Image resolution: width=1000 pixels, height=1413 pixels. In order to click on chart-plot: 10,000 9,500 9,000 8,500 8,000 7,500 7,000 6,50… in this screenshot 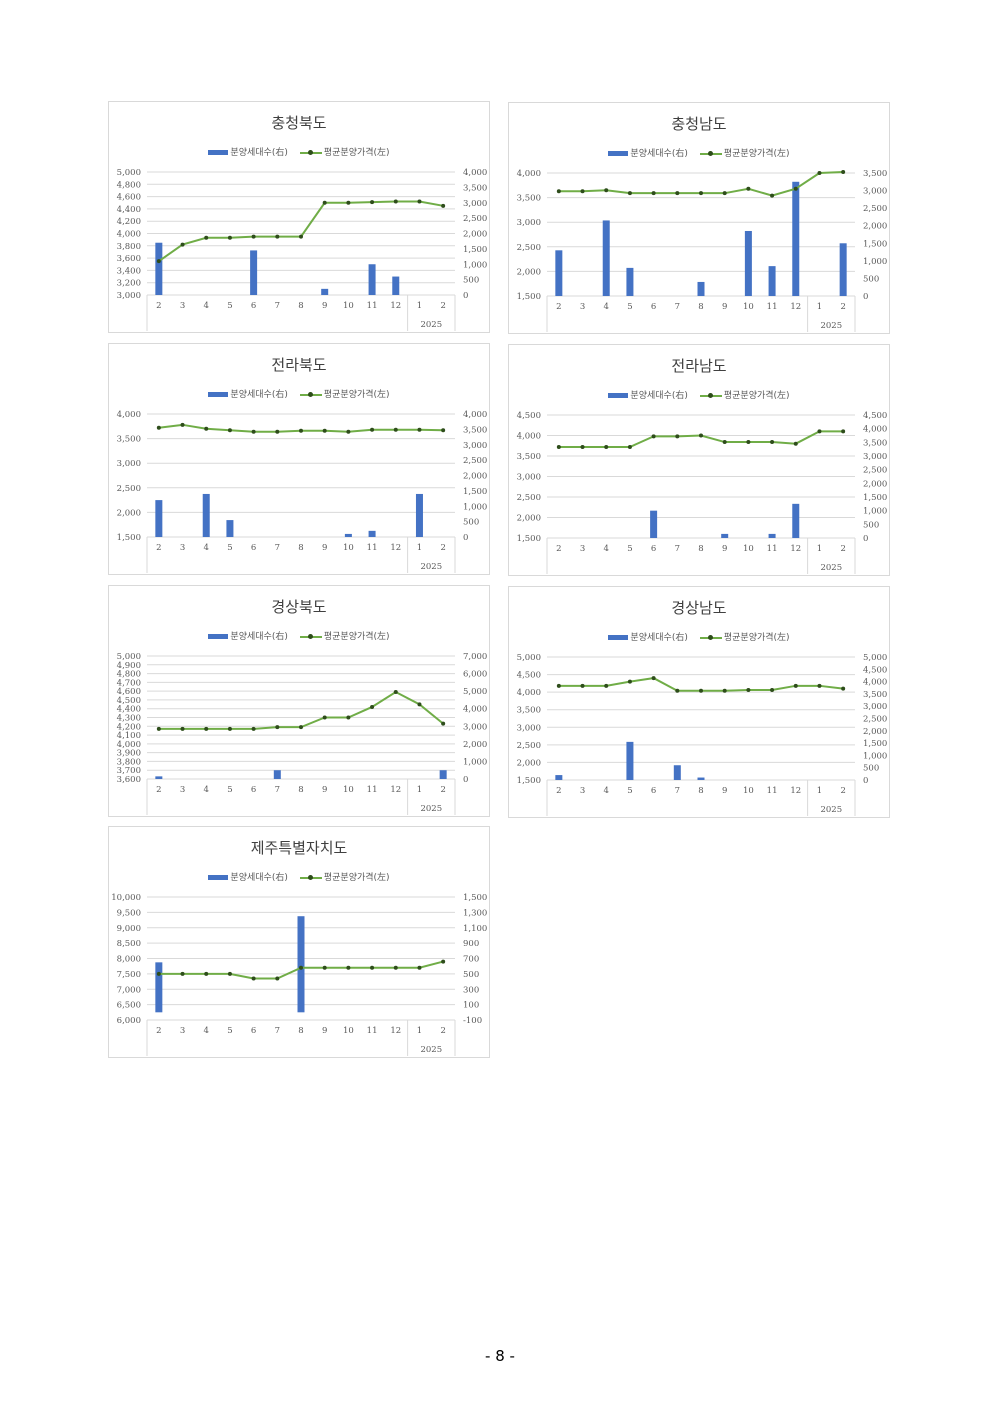, I will do `click(299, 974)`.